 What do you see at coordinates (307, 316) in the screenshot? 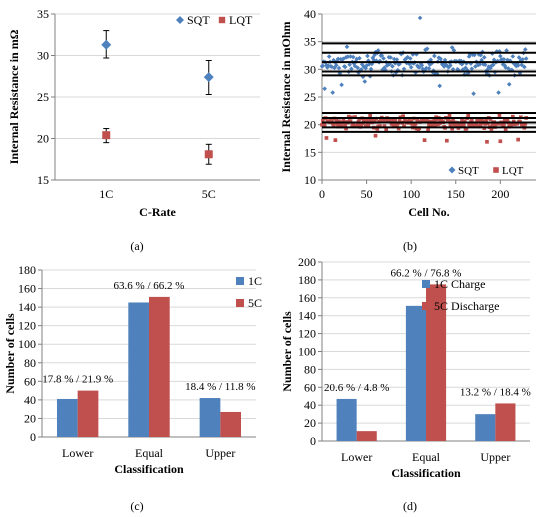
I see `y-tick-label: 140` at bounding box center [307, 316].